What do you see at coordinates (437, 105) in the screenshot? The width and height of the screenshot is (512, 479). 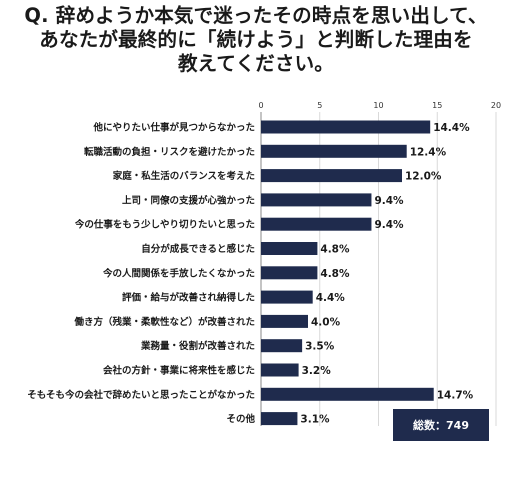 I see `x-tick-label: 15` at bounding box center [437, 105].